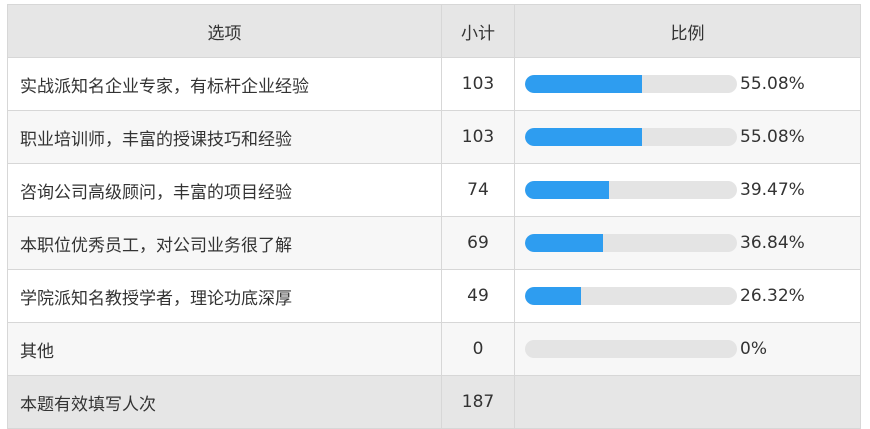  What do you see at coordinates (224, 84) in the screenshot?
I see `option-label: 实战派知名企业专家，有标杆企业经验` at bounding box center [224, 84].